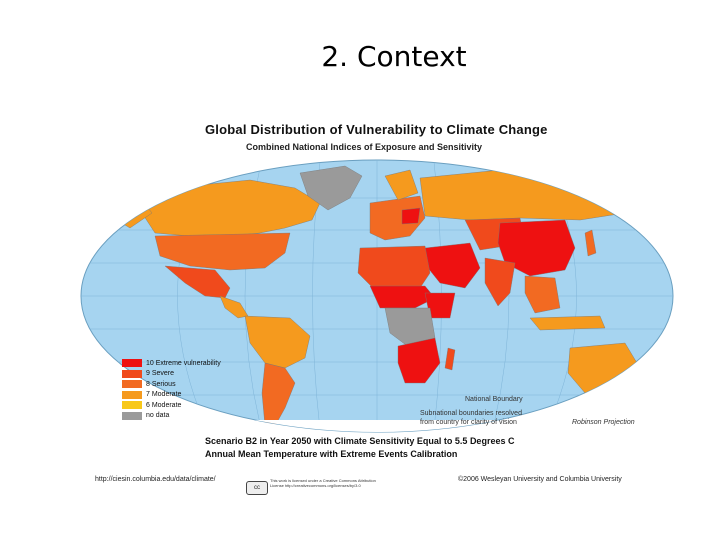  I want to click on subnational-note-line2: from country for clarity of vision, so click(468, 422).